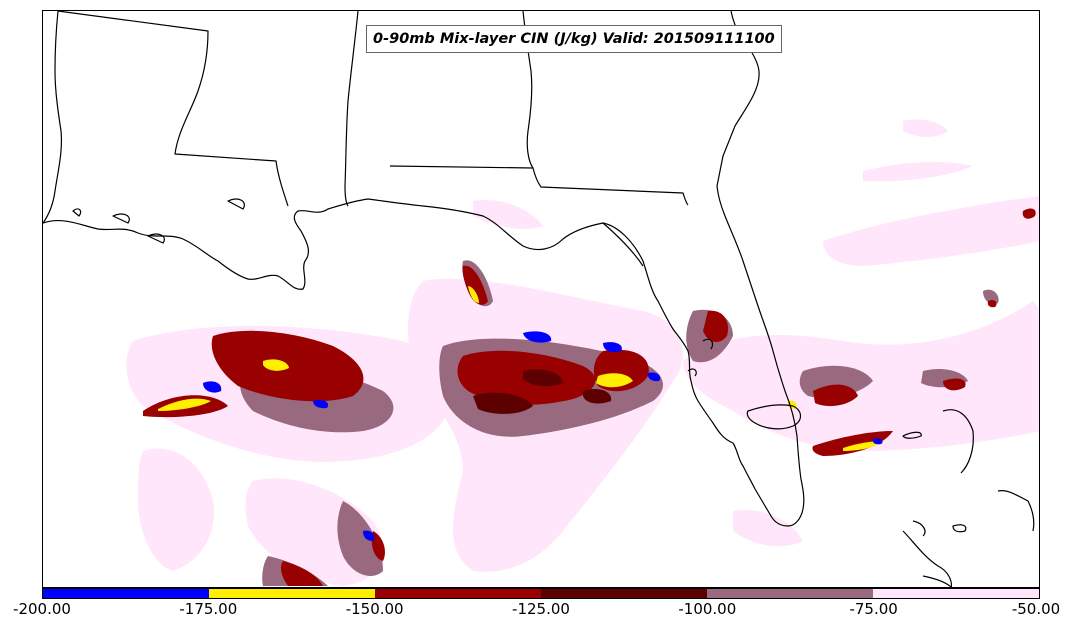  I want to click on colorbar-tick-label: -50.00, so click(1036, 609).